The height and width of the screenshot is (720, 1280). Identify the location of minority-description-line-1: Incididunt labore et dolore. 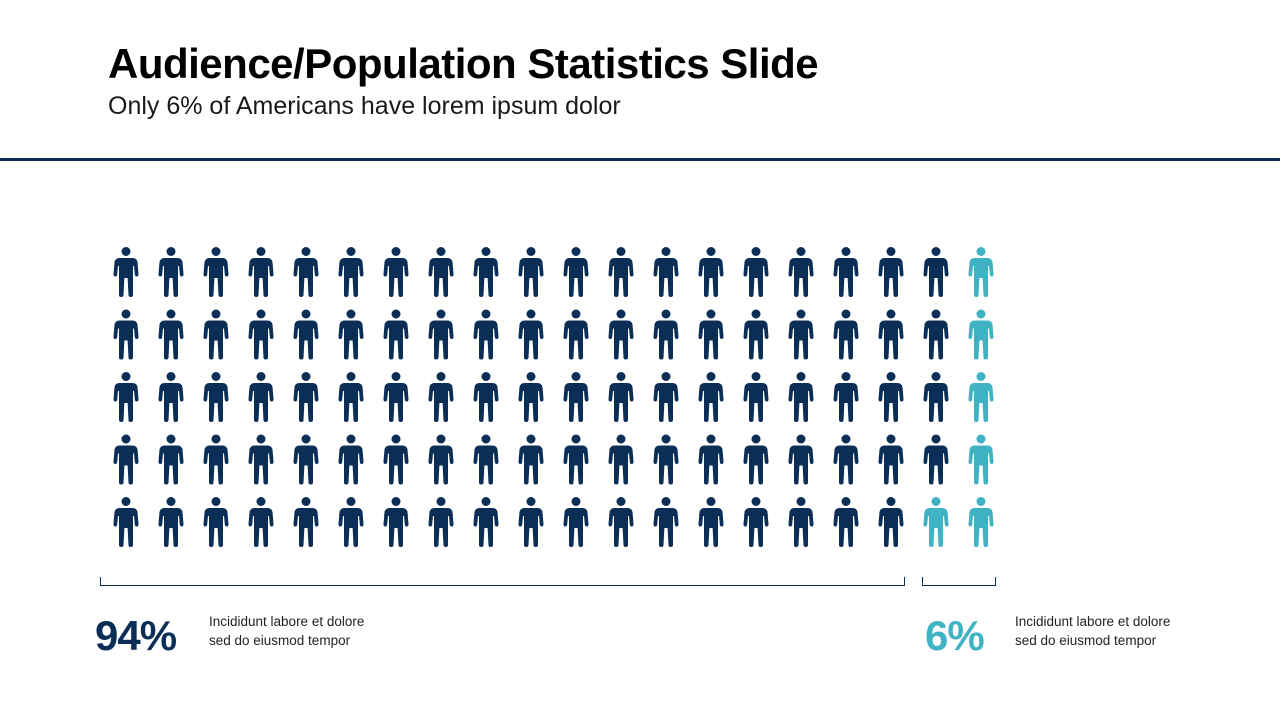
(1093, 621).